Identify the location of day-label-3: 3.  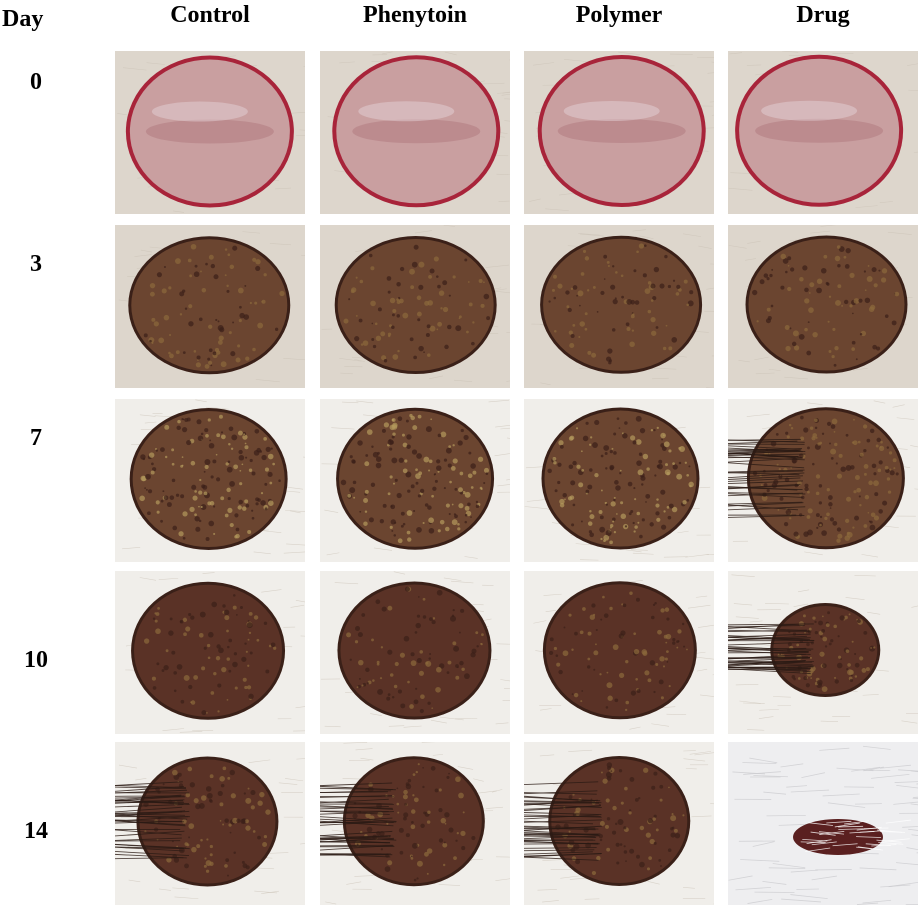
(36, 264).